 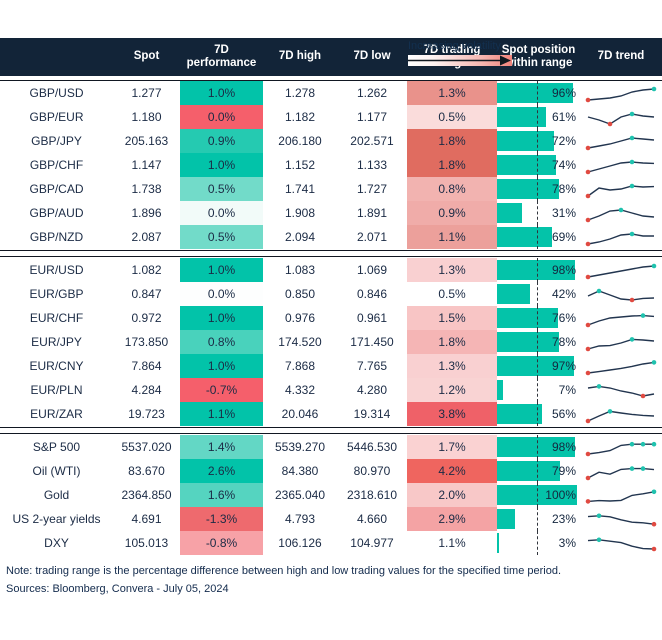 I want to click on spot-position-cell: 7%, so click(x=538, y=390).